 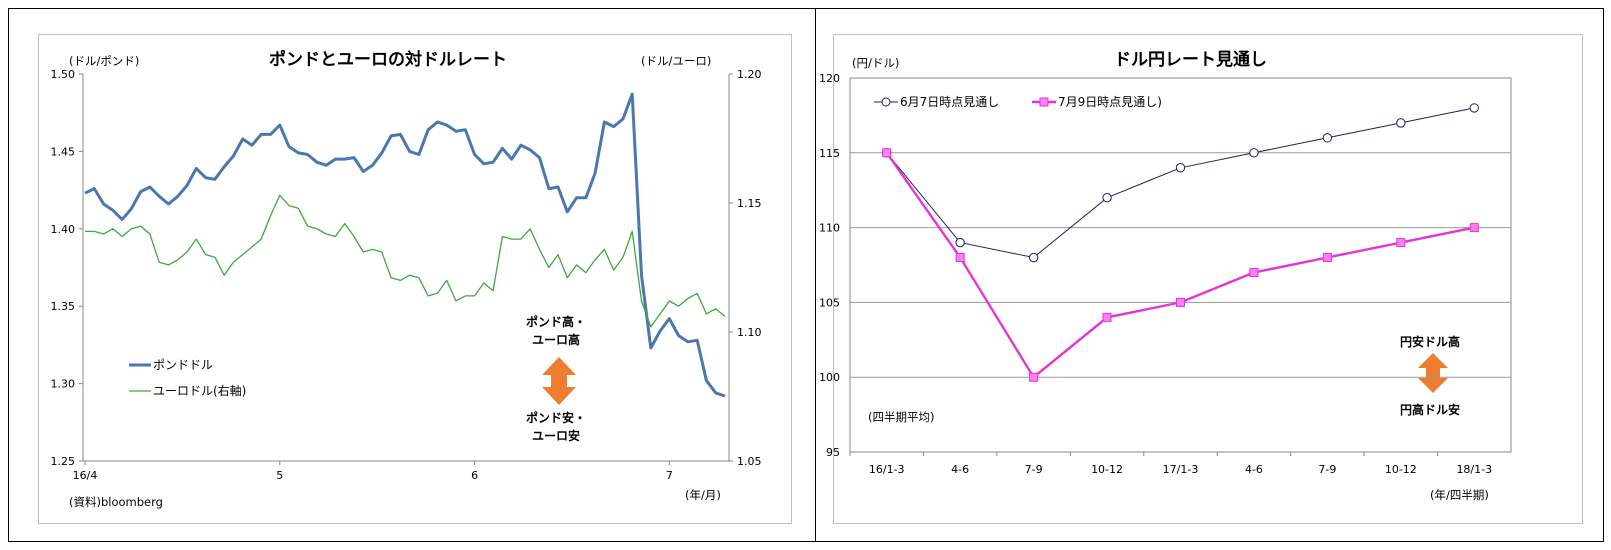 What do you see at coordinates (829, 78) in the screenshot?
I see `right-y-tick-label: 120` at bounding box center [829, 78].